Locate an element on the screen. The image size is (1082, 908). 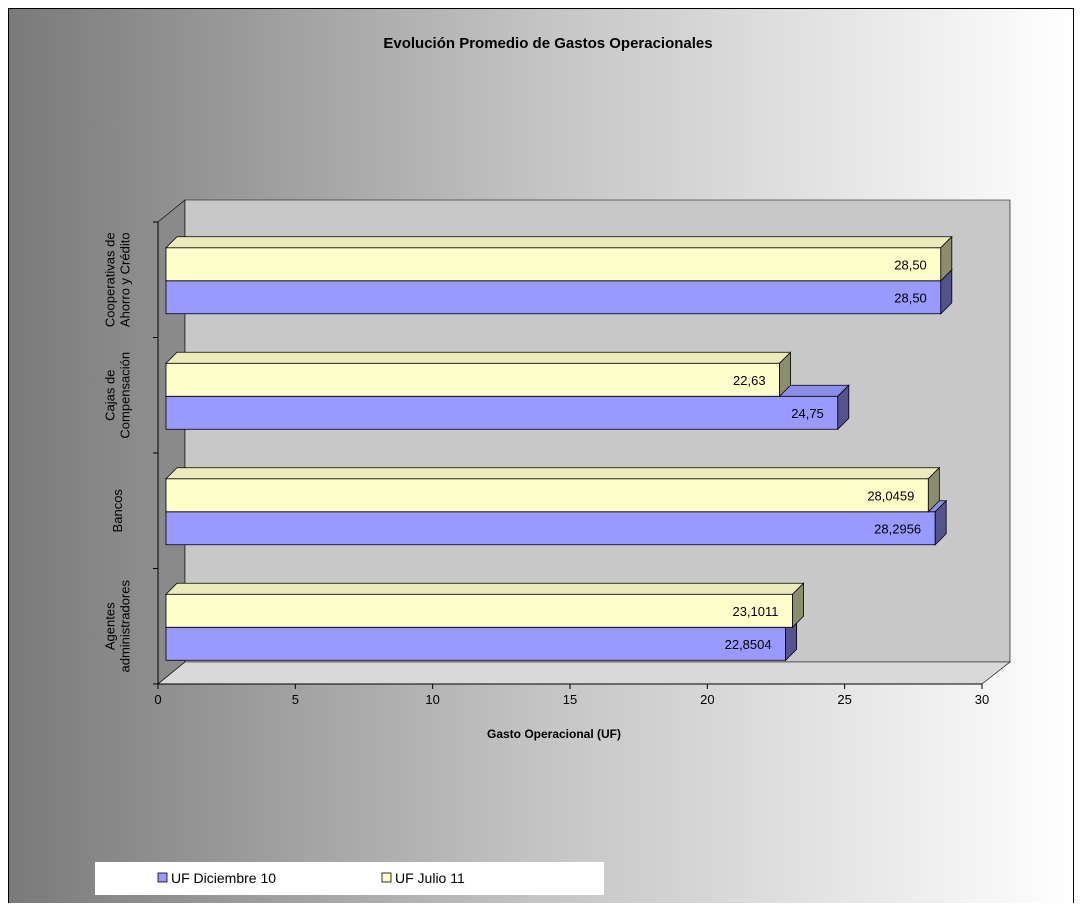
legend-box is located at coordinates (349, 878).